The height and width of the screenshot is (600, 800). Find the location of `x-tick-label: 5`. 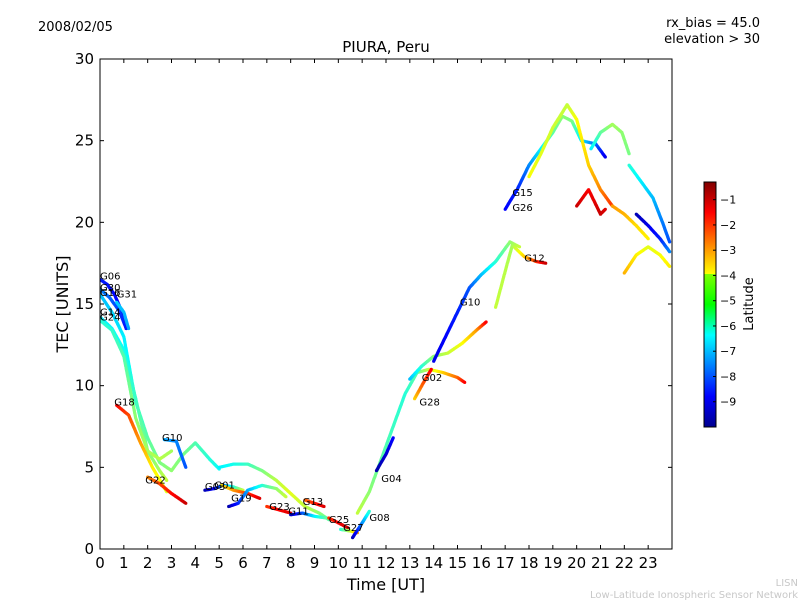

x-tick-label: 5 is located at coordinates (219, 563).